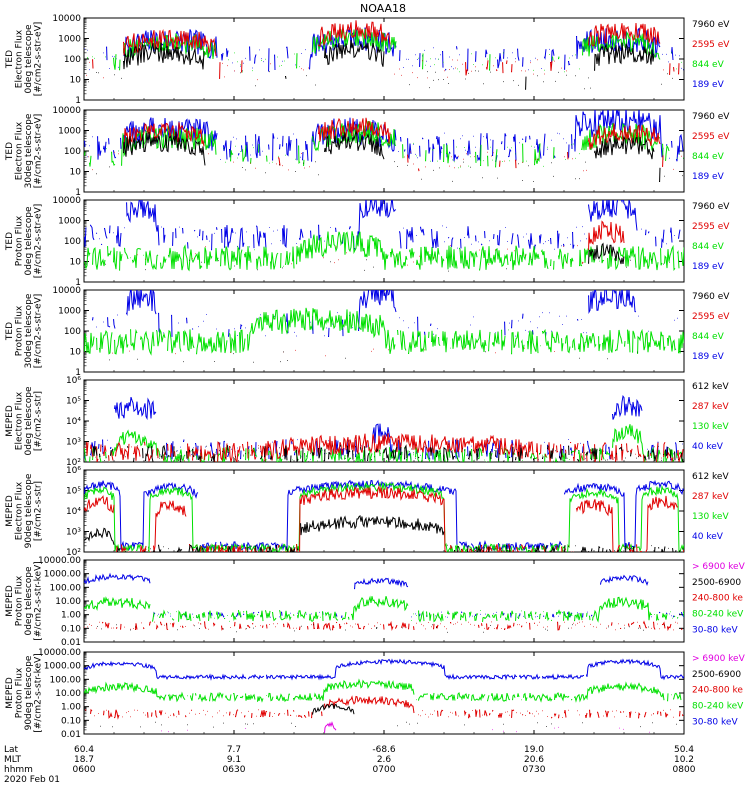 This screenshot has width=750, height=800. I want to click on y-tick-label: 10⁵, so click(73, 492).